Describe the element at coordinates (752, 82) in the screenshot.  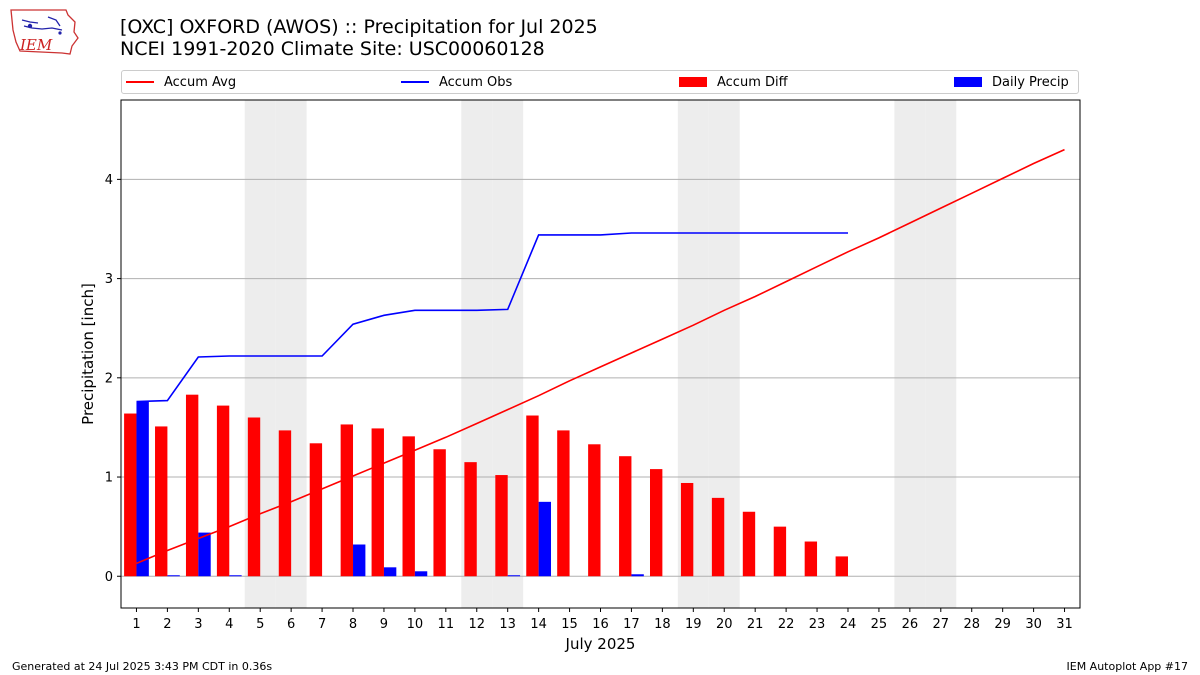
I see `legend-label-accum-diff: Accum Diff` at that location.